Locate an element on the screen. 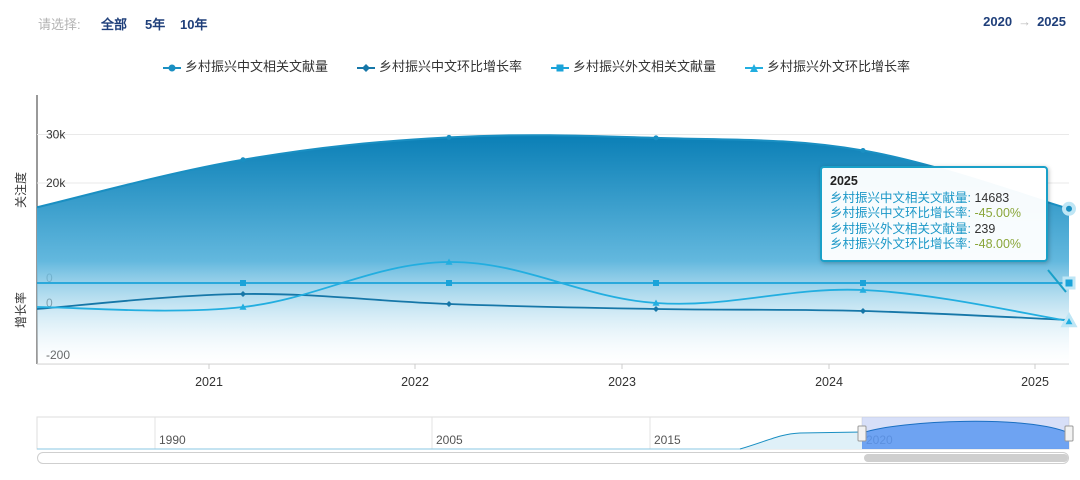  tooltip-row: 乡村振兴外文环比增长率: -48.00% is located at coordinates (934, 245).